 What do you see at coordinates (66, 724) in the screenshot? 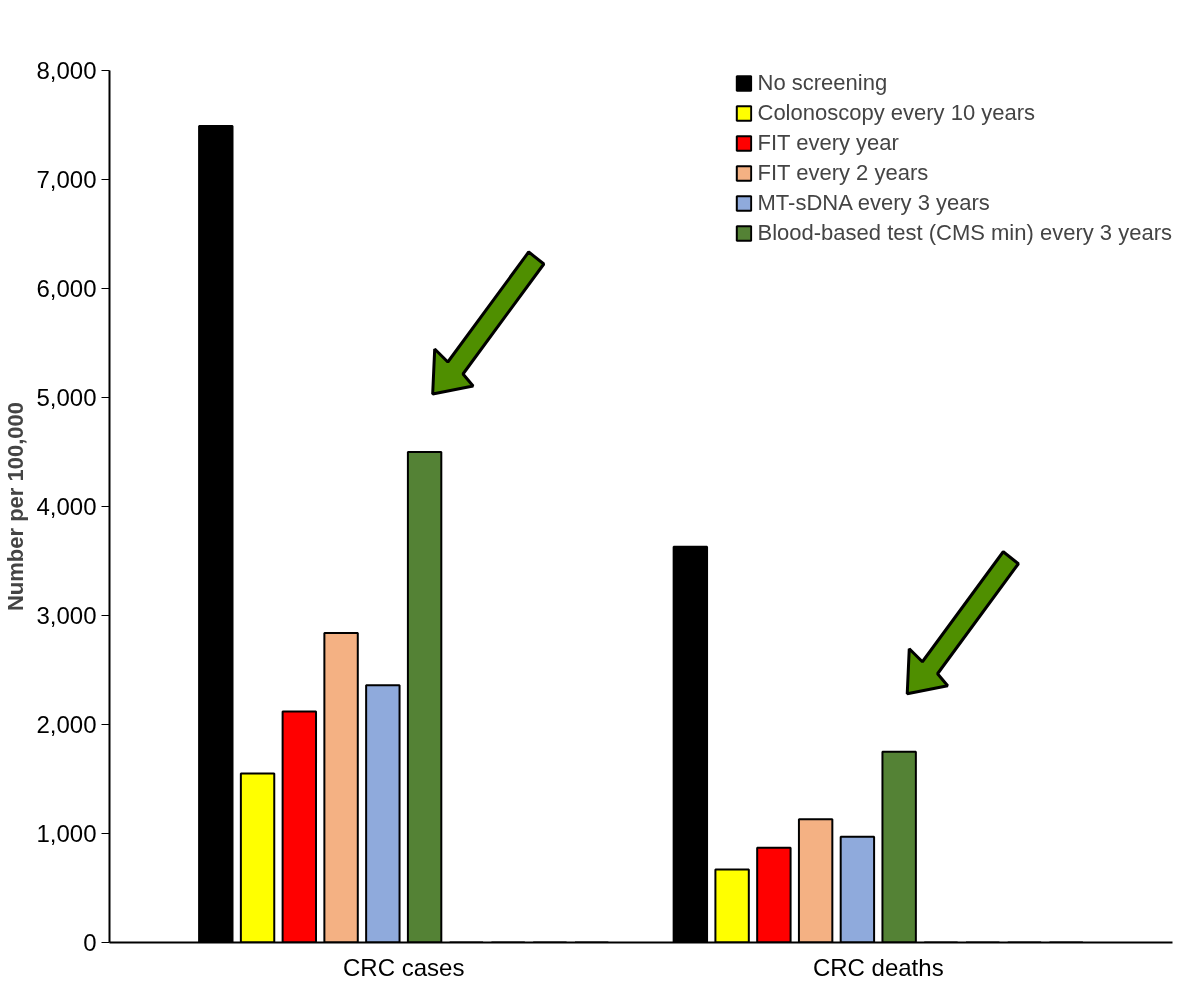
I see `y-tick-label: 2,000` at bounding box center [66, 724].